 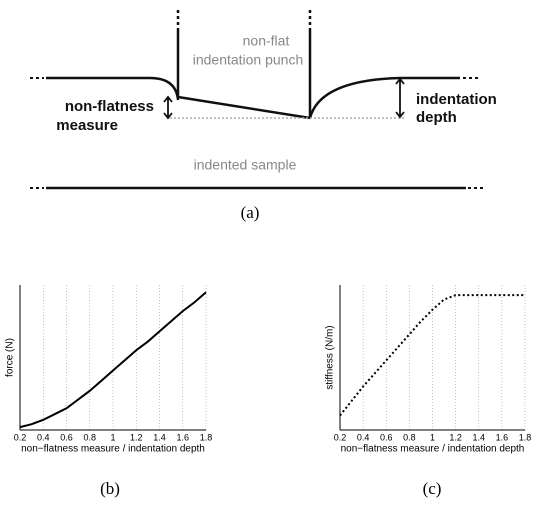 I want to click on surface-left, so click(x=113, y=88).